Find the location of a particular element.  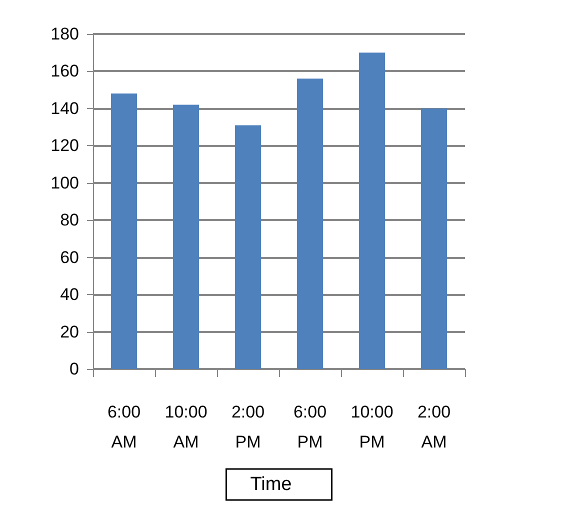

x-tick-label: 10:00 AM is located at coordinates (186, 427).